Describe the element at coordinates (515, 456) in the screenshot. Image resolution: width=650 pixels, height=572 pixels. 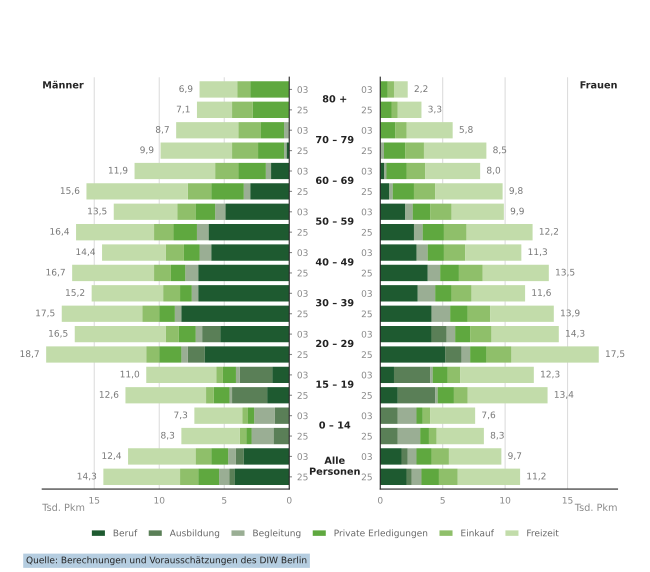
I see `total-label: 9,7` at that location.